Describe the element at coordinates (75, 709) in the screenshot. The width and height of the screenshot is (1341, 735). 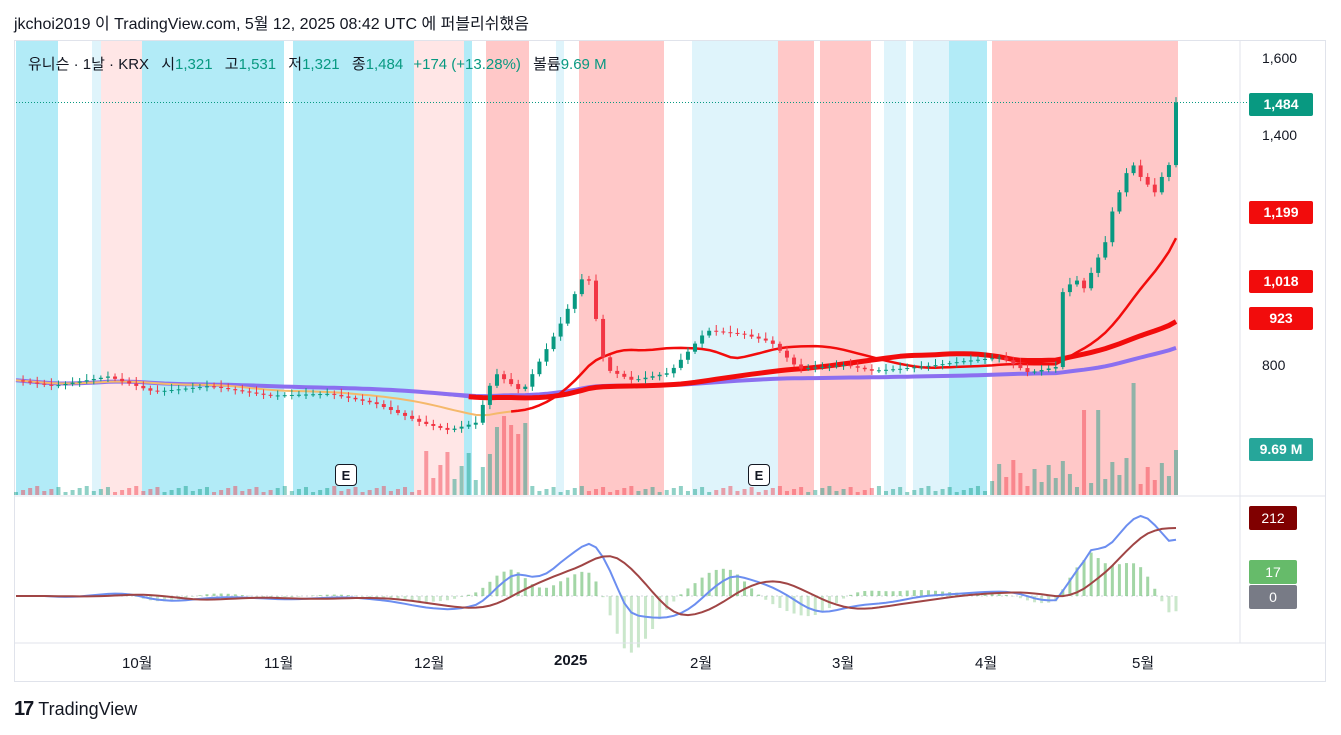
I see `brand-footer: 17 TradingView` at that location.